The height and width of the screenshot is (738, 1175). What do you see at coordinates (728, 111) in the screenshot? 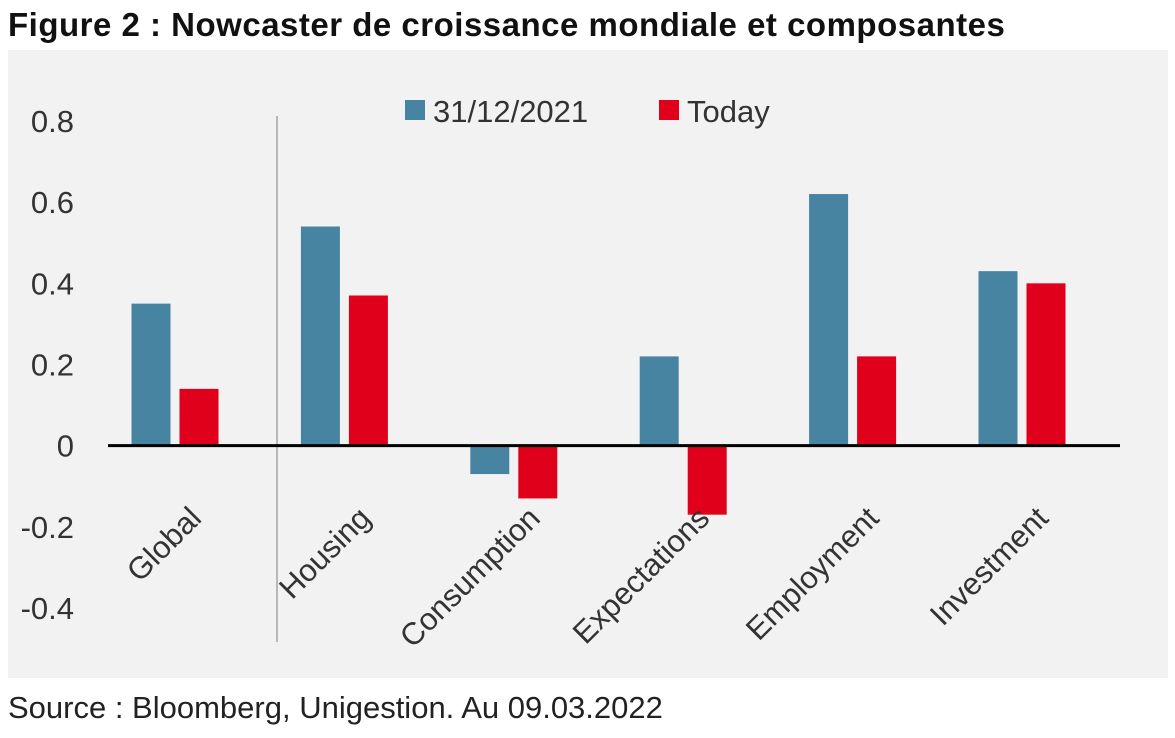
I see `legend-label: Today` at bounding box center [728, 111].